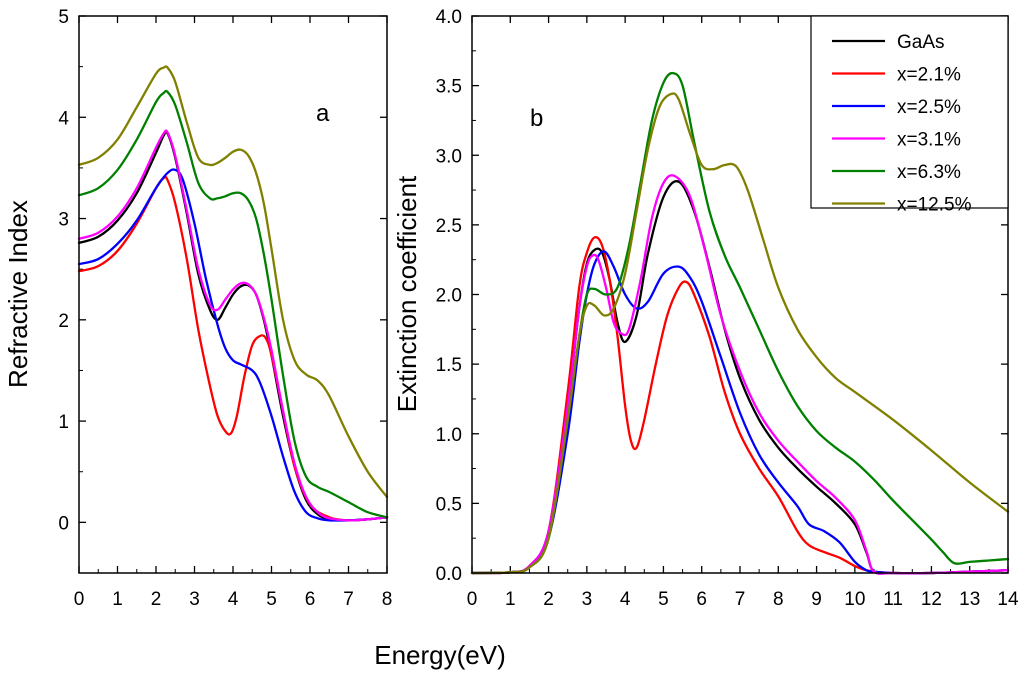 The height and width of the screenshot is (677, 1024). Describe the element at coordinates (587, 599) in the screenshot. I see `panel-b-xtick-label: 3` at that location.